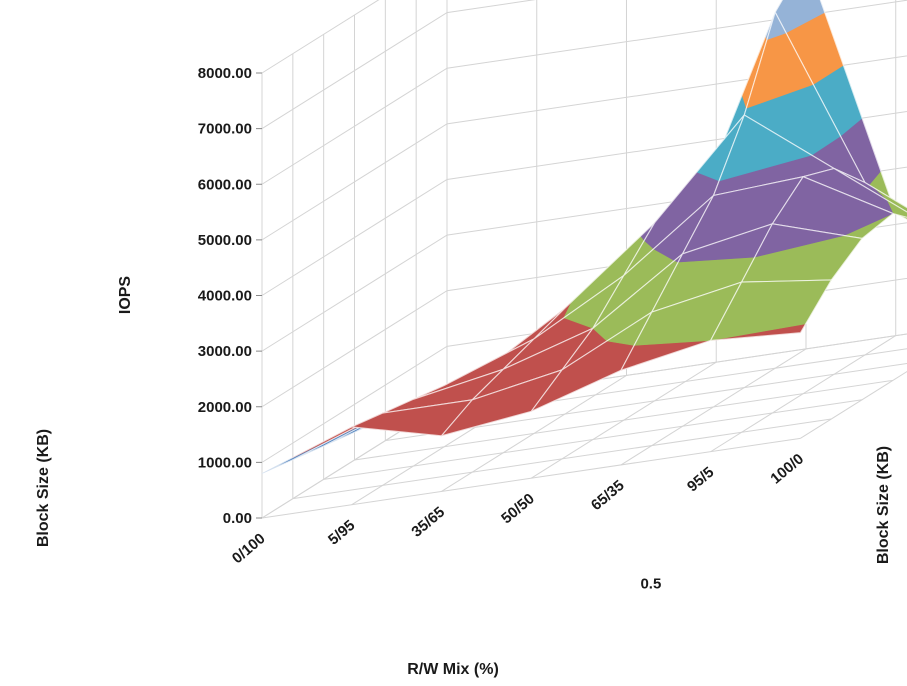 This screenshot has height=686, width=907. What do you see at coordinates (225, 184) in the screenshot?
I see `y-tick-label: 6000.00` at bounding box center [225, 184].